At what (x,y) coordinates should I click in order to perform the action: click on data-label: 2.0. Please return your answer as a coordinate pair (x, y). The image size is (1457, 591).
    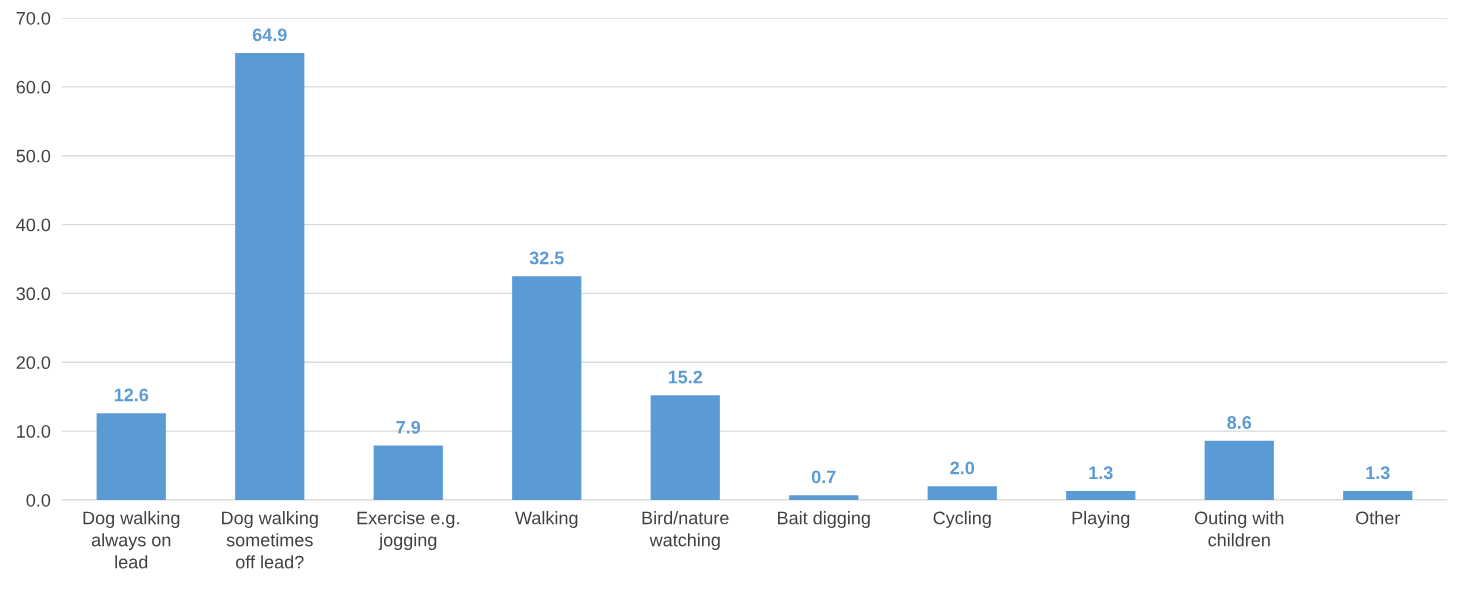
    Looking at the image, I should click on (962, 468).